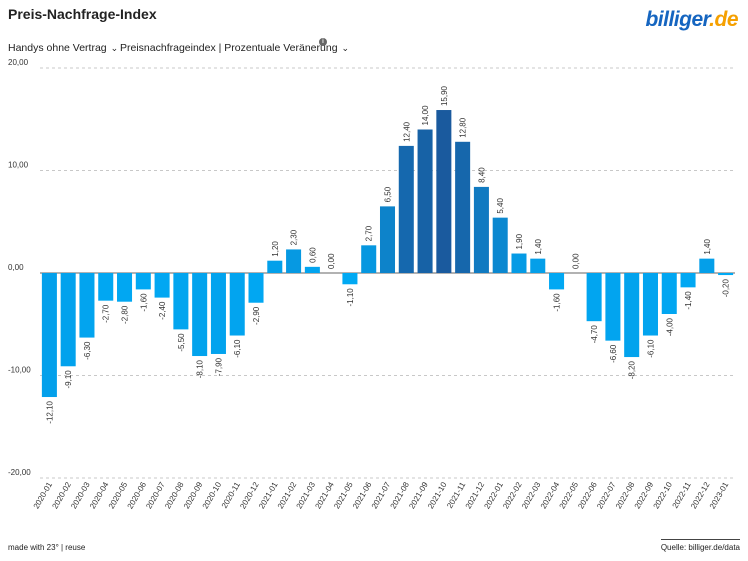 This screenshot has width=748, height=561. Describe the element at coordinates (719, 495) in the screenshot. I see `x-tick-label: 2023-01` at that location.